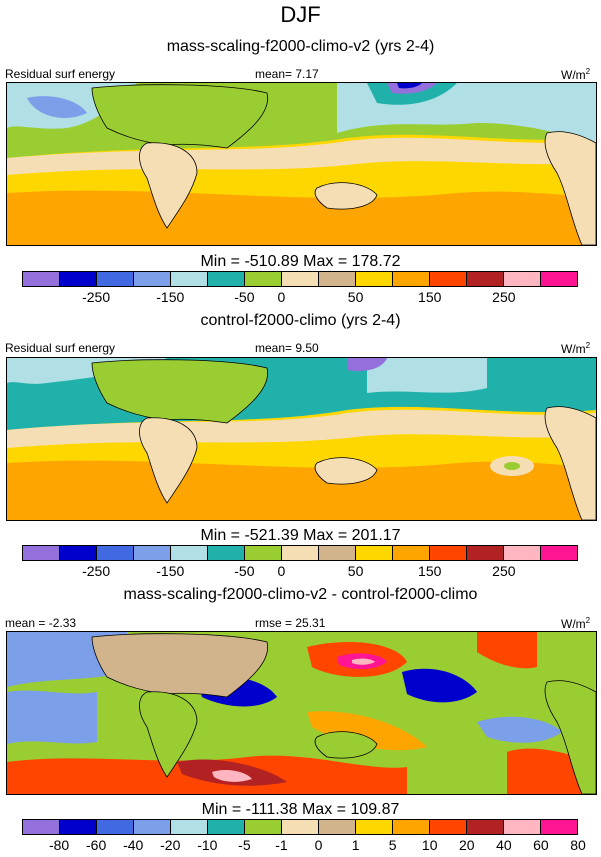  I want to click on colorbar-tick-label: -250, so click(96, 297).